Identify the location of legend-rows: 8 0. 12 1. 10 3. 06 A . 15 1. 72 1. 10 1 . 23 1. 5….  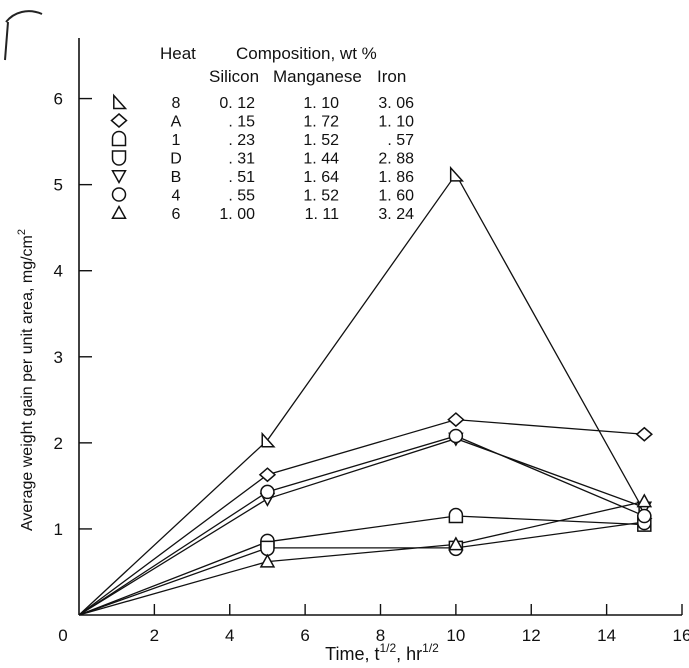
(262, 158).